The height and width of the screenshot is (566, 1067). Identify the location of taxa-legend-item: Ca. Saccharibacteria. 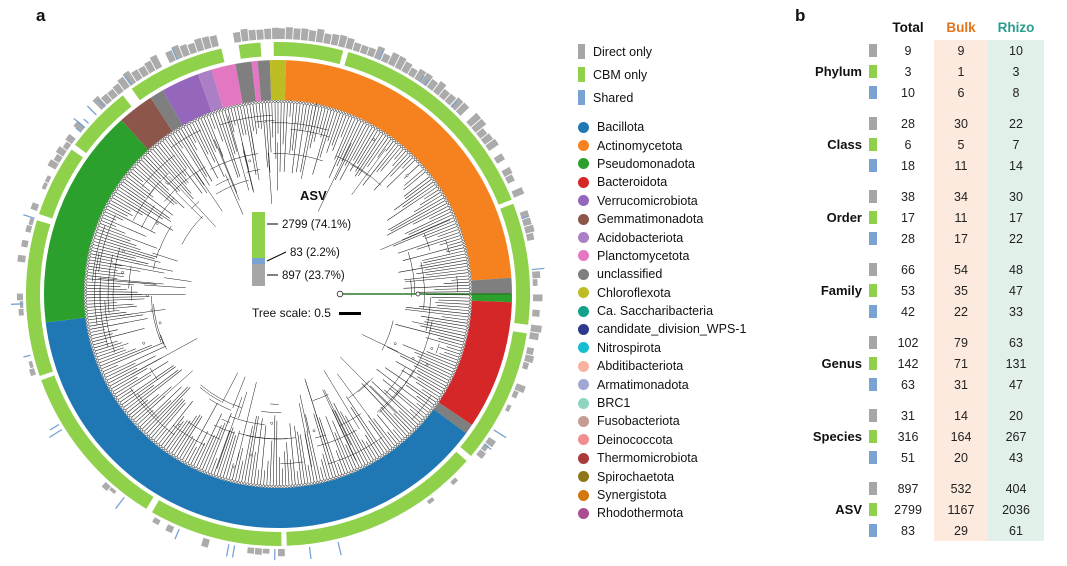
(662, 311).